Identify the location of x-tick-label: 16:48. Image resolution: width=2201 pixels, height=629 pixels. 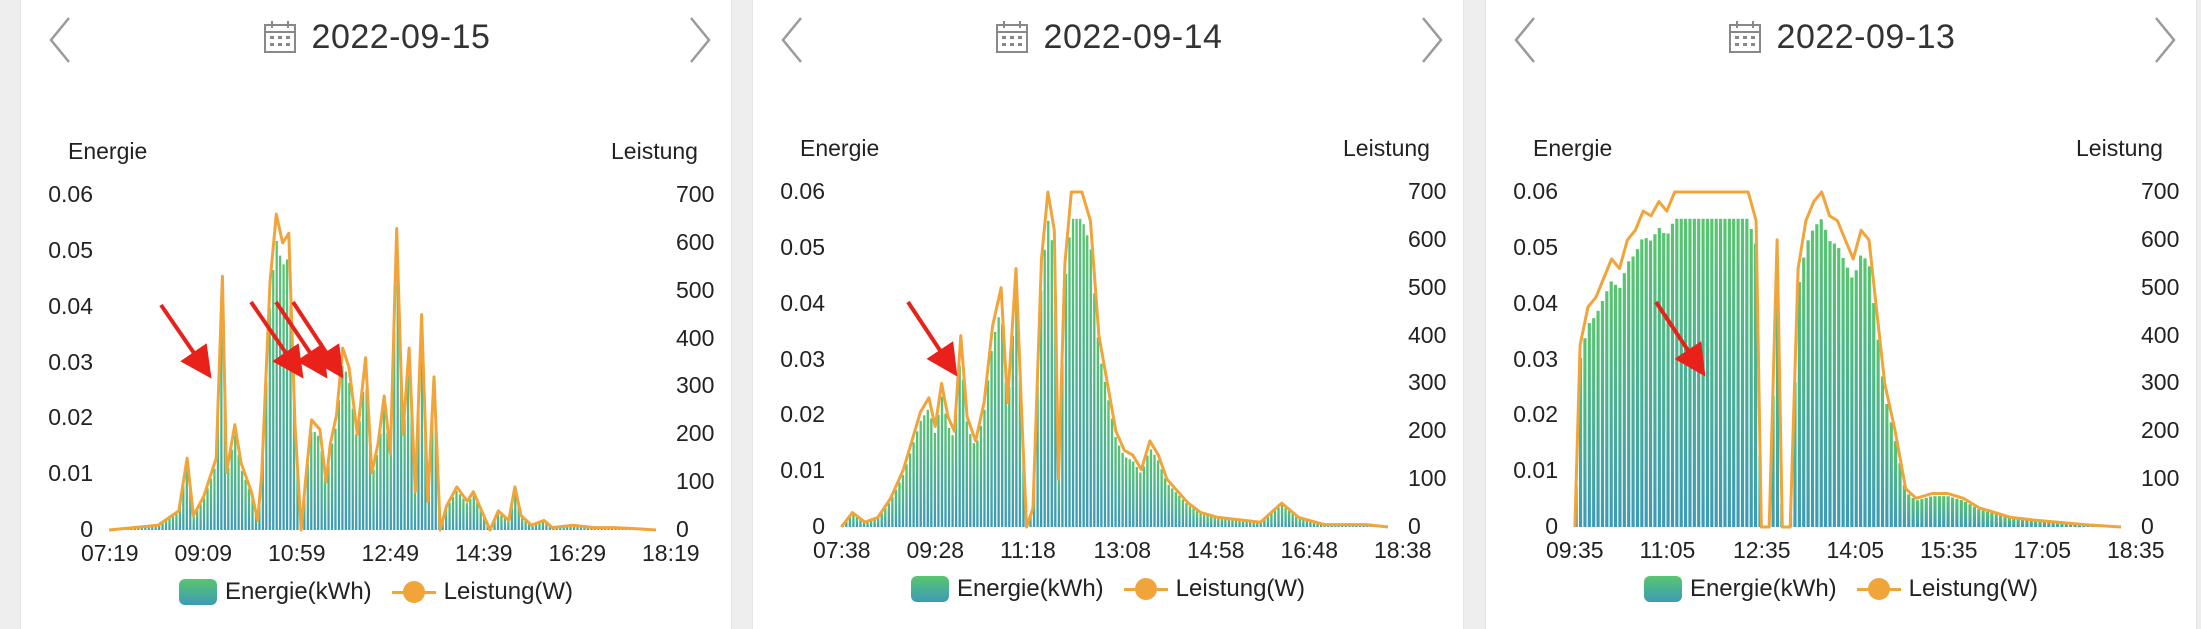
(1309, 550).